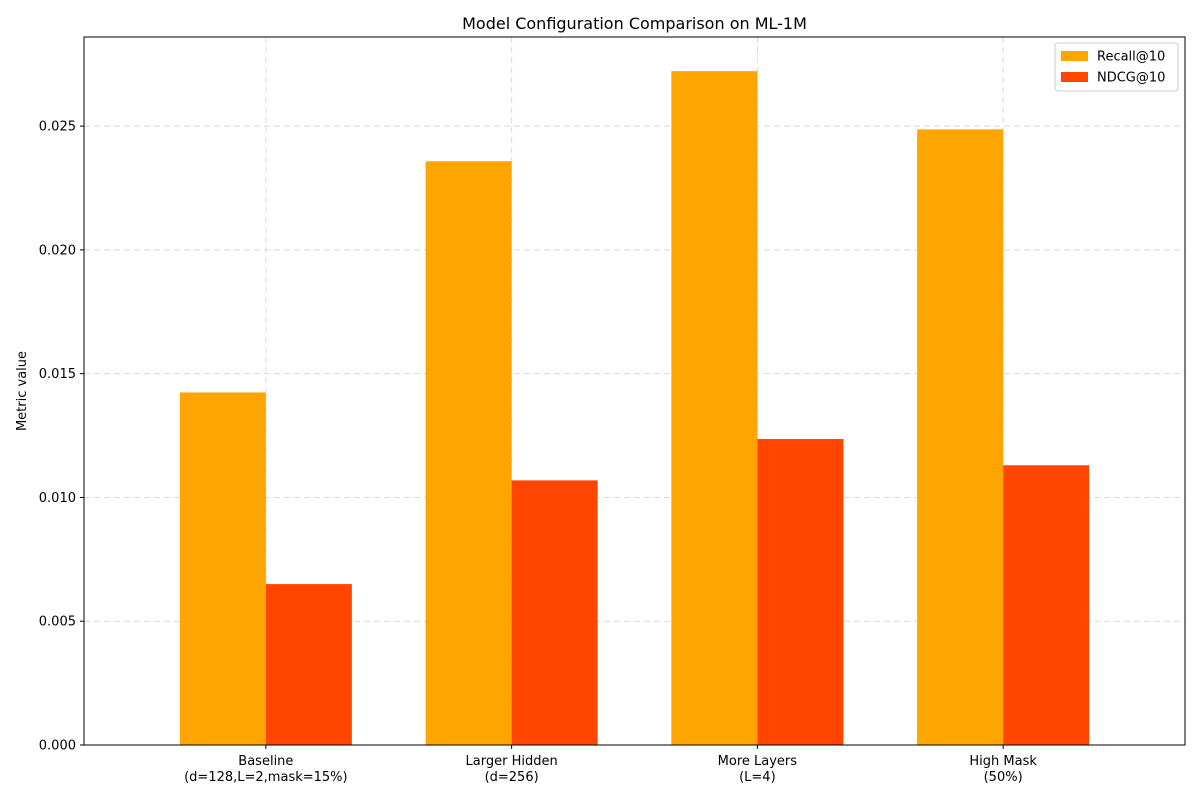  Describe the element at coordinates (634, 23) in the screenshot. I see `chart-title: Model Configuration Comparison on ML-1M` at that location.